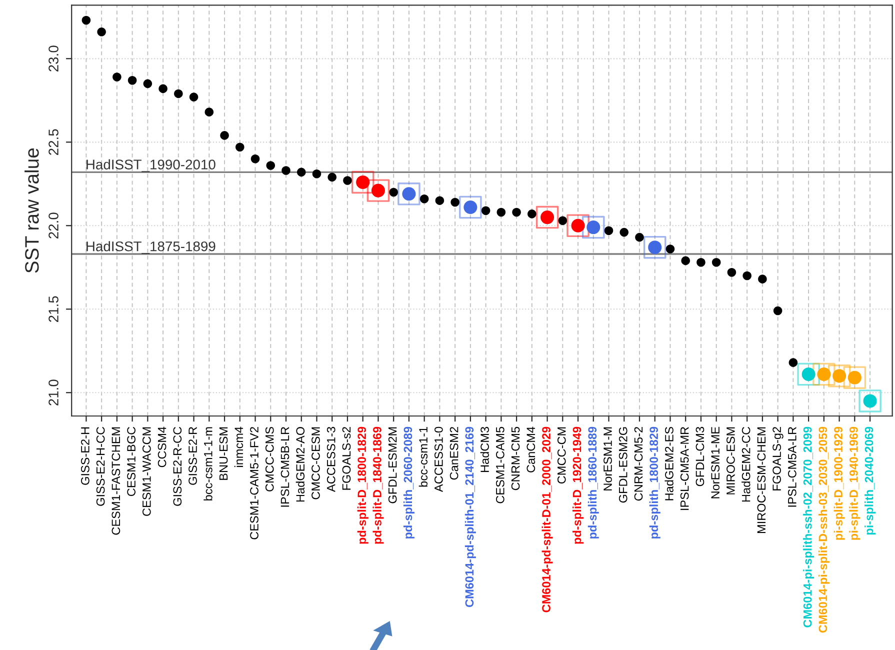 The image size is (895, 650). Describe the element at coordinates (362, 485) in the screenshot. I see `x-tick-label: pd-split-D_1800-1829` at that location.